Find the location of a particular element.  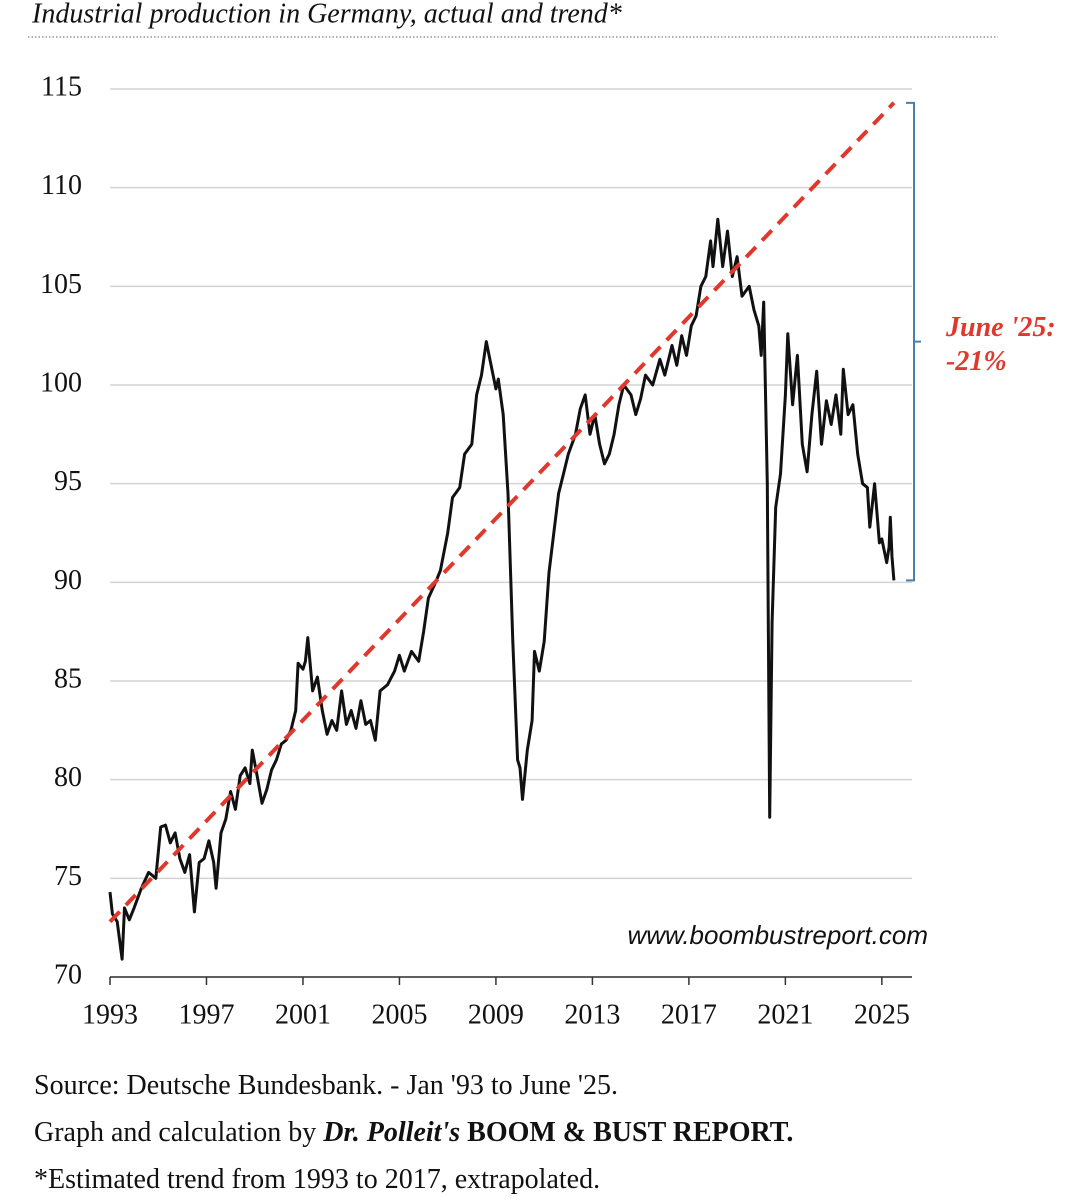

y-tick-label: 100 is located at coordinates (61, 382).